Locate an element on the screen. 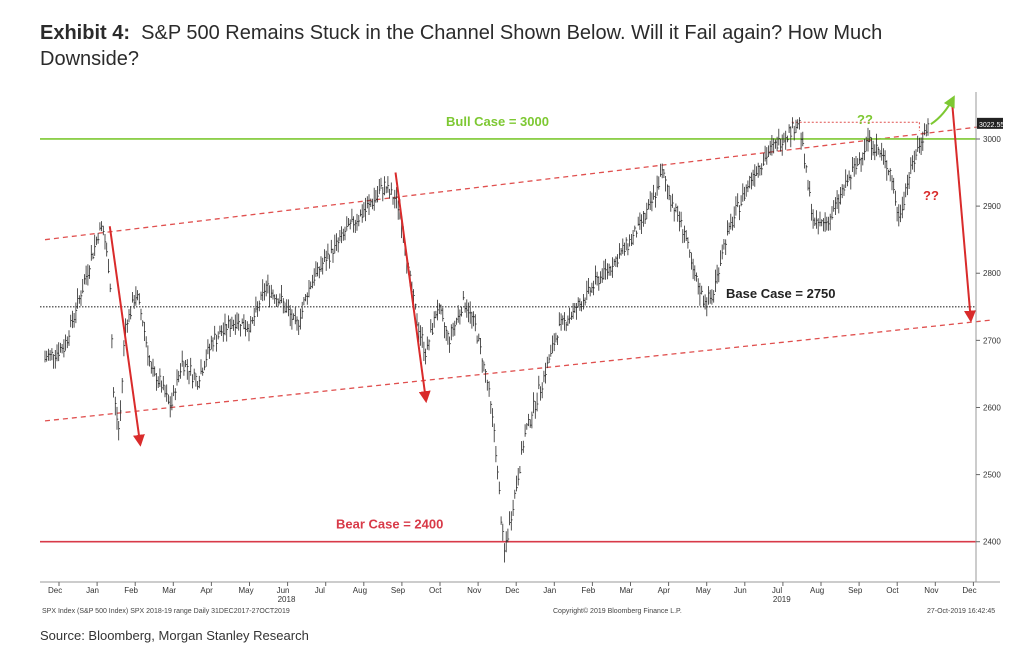  x-tick-label-9: Sep is located at coordinates (398, 590).